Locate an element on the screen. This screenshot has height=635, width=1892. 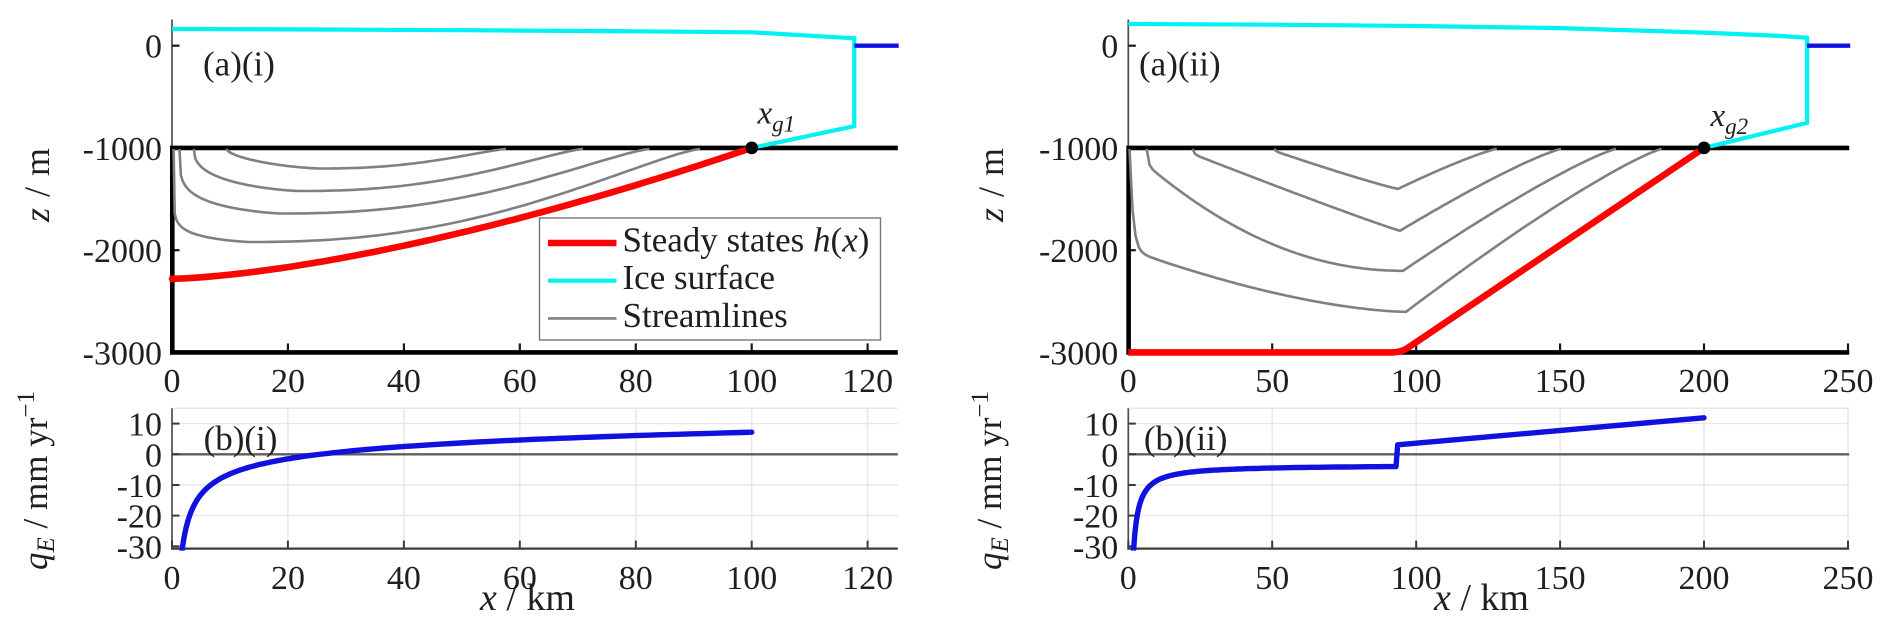
svg-text: xg1 is located at coordinates (776, 116).